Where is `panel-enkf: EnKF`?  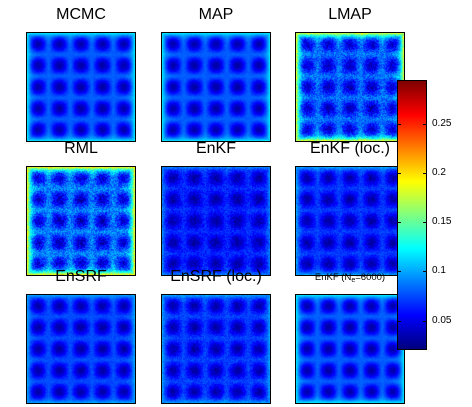
panel-enkf: EnKF is located at coordinates (216, 206).